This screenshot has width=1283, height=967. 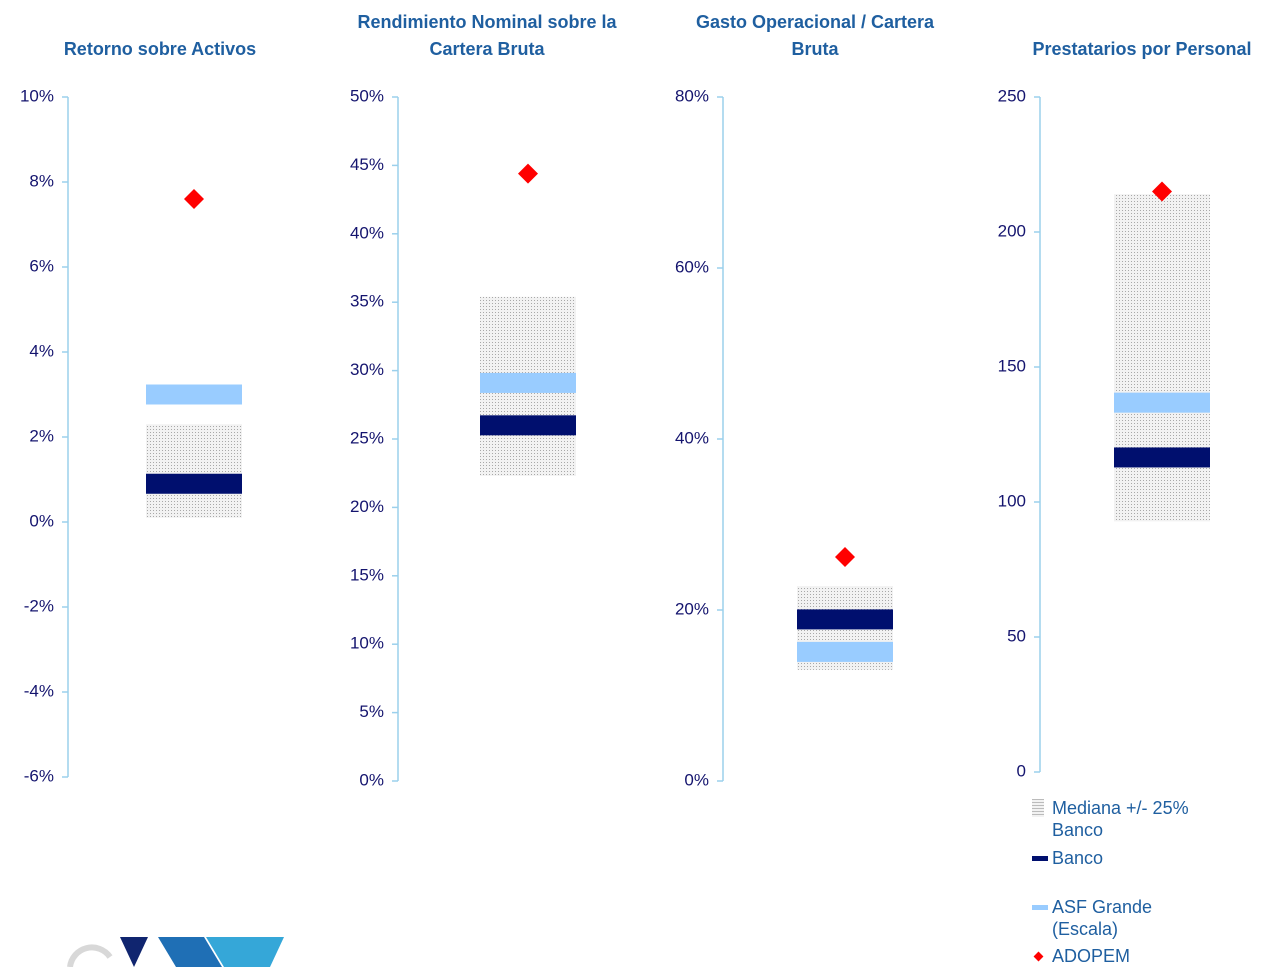 What do you see at coordinates (1078, 858) in the screenshot?
I see `legend-label: Banco` at bounding box center [1078, 858].